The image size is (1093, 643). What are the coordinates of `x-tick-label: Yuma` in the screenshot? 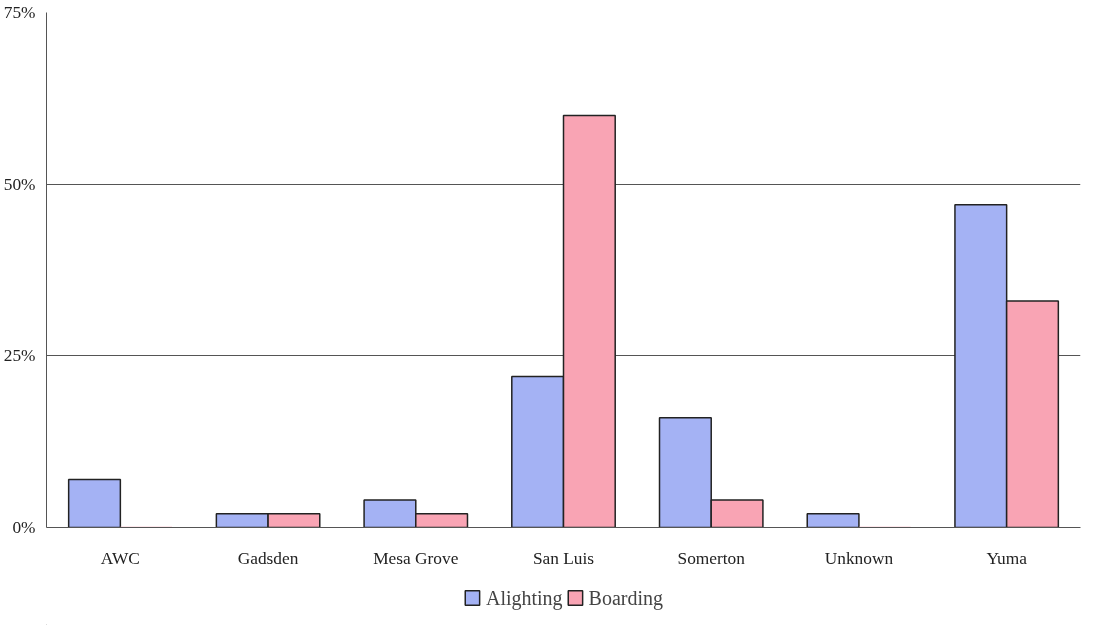 It's located at (1007, 558).